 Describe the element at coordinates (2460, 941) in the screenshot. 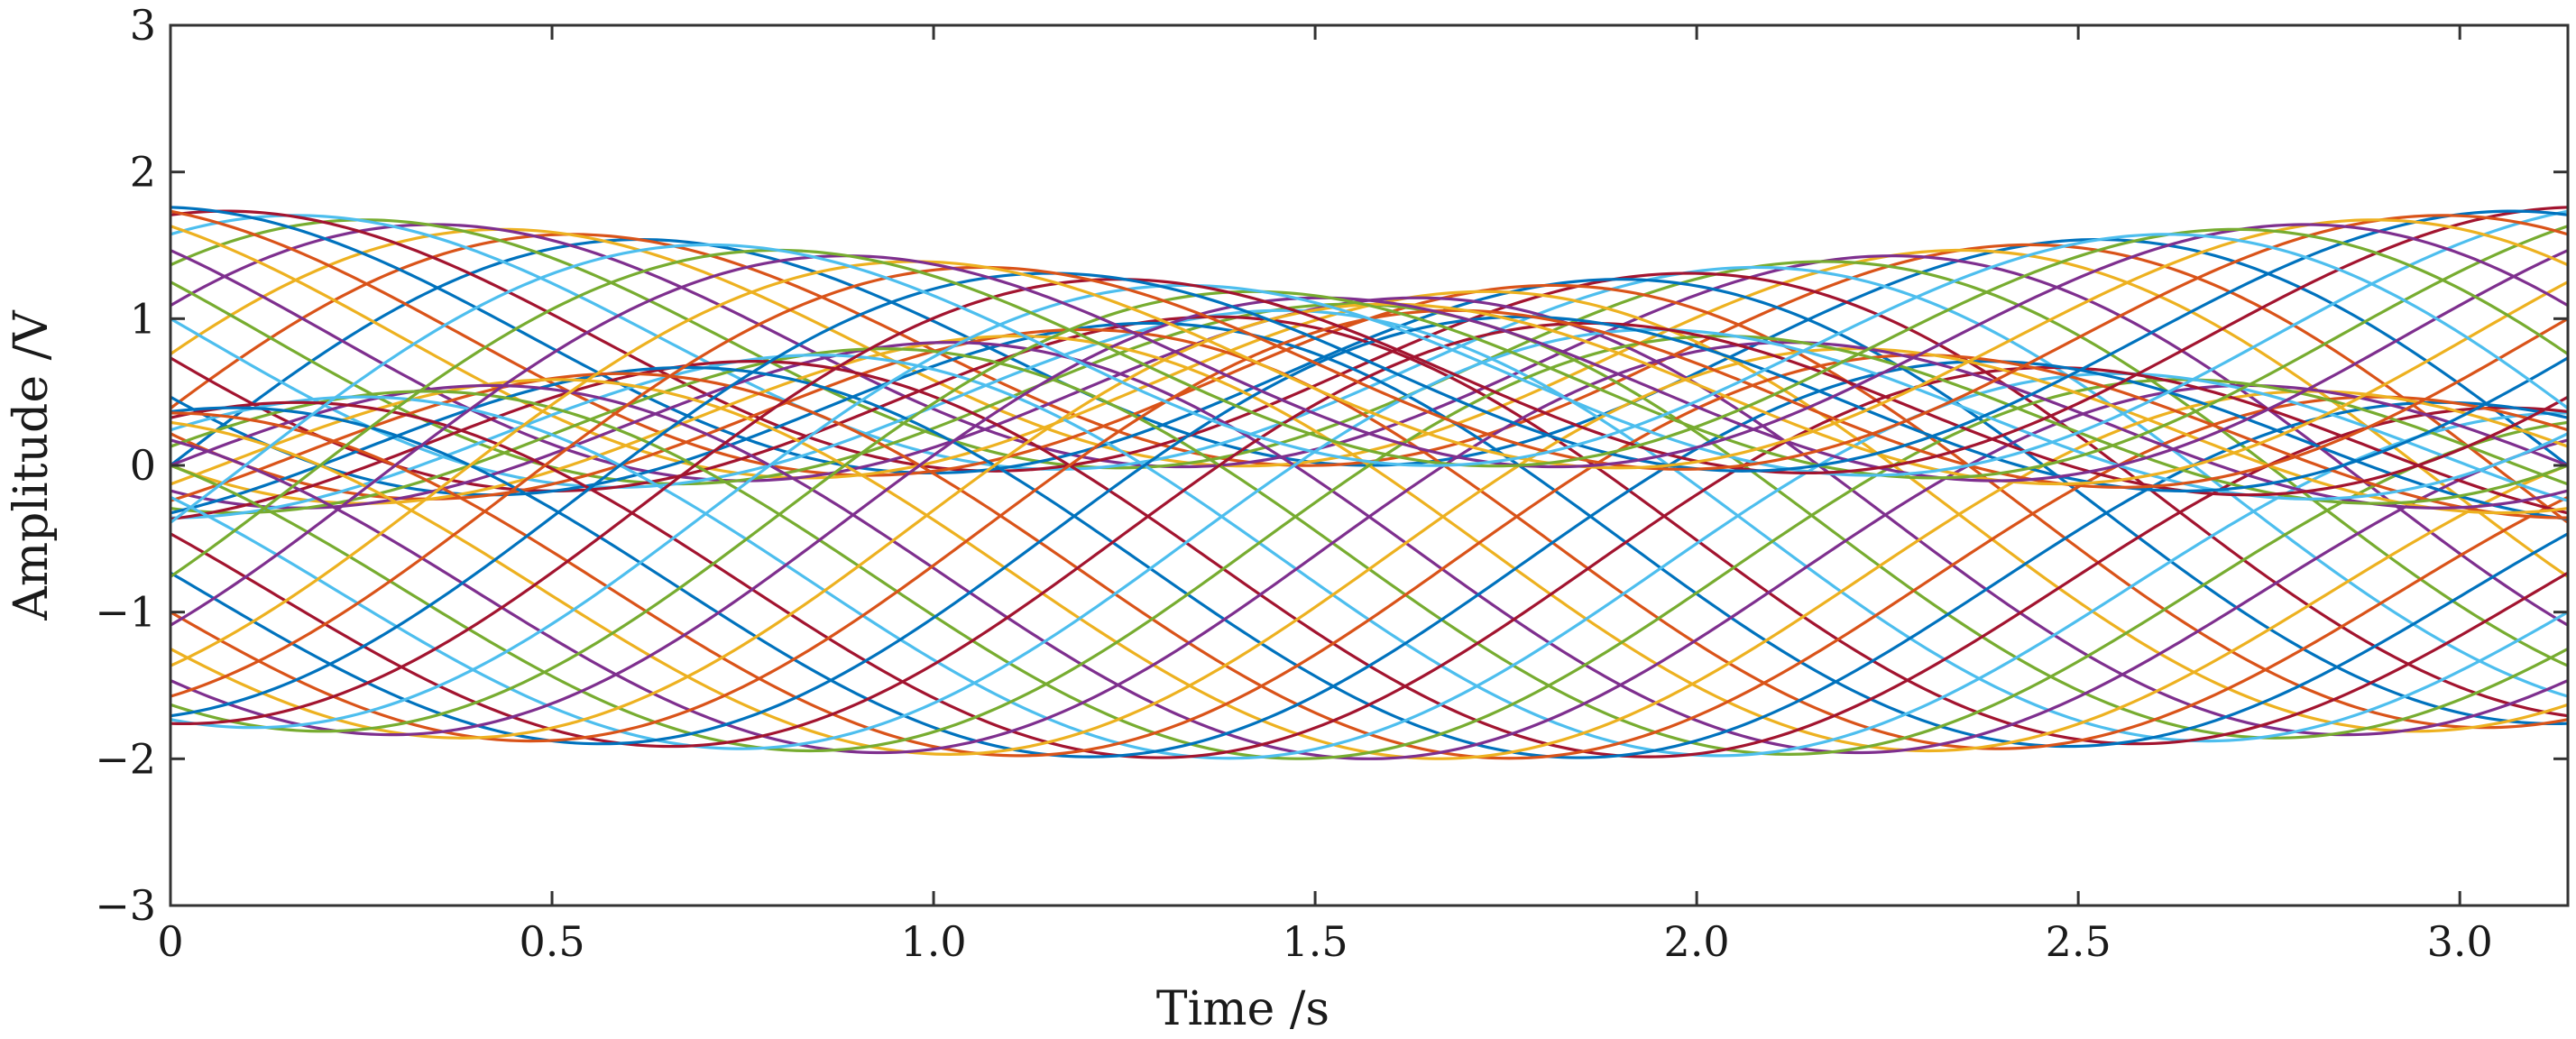

I see `x-tick-label: 3.0` at that location.